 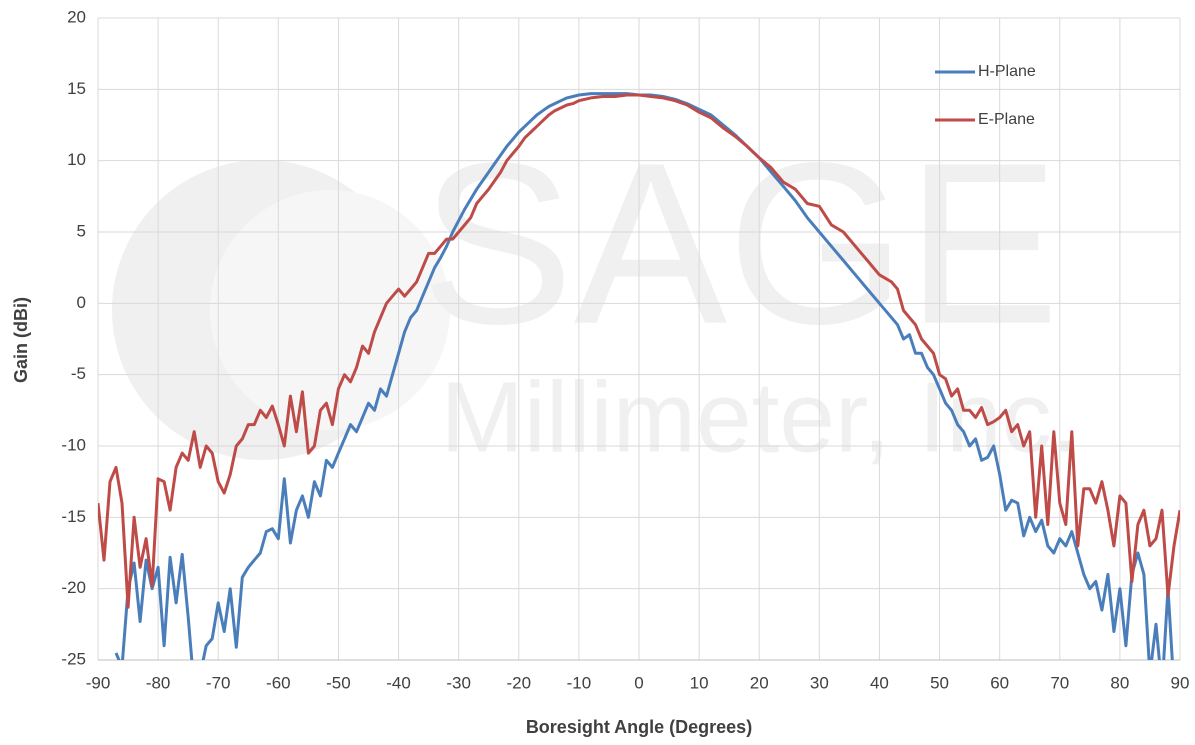 I want to click on x-tick-label: 20, so click(x=759, y=682).